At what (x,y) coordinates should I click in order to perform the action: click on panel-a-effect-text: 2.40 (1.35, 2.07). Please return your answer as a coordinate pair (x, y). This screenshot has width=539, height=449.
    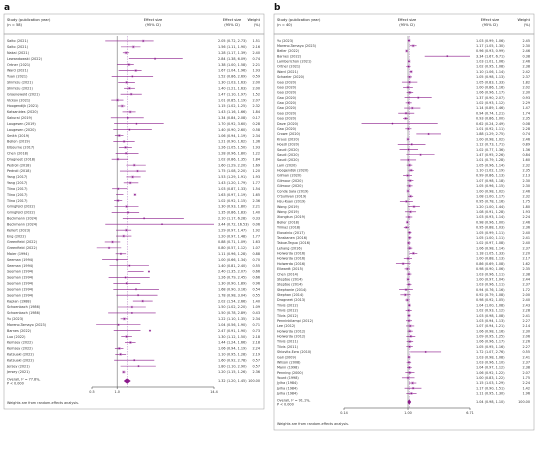
    Looking at the image, I should click on (232, 272).